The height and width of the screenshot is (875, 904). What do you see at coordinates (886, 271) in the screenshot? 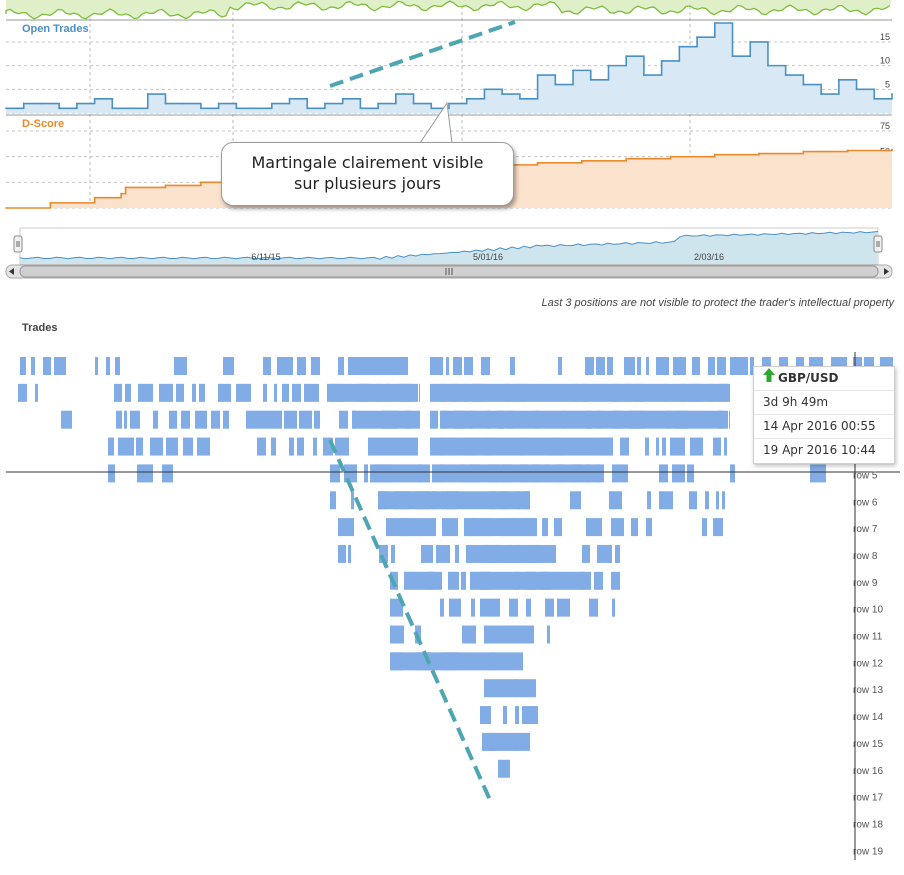
I see `scroll-right-icon` at bounding box center [886, 271].